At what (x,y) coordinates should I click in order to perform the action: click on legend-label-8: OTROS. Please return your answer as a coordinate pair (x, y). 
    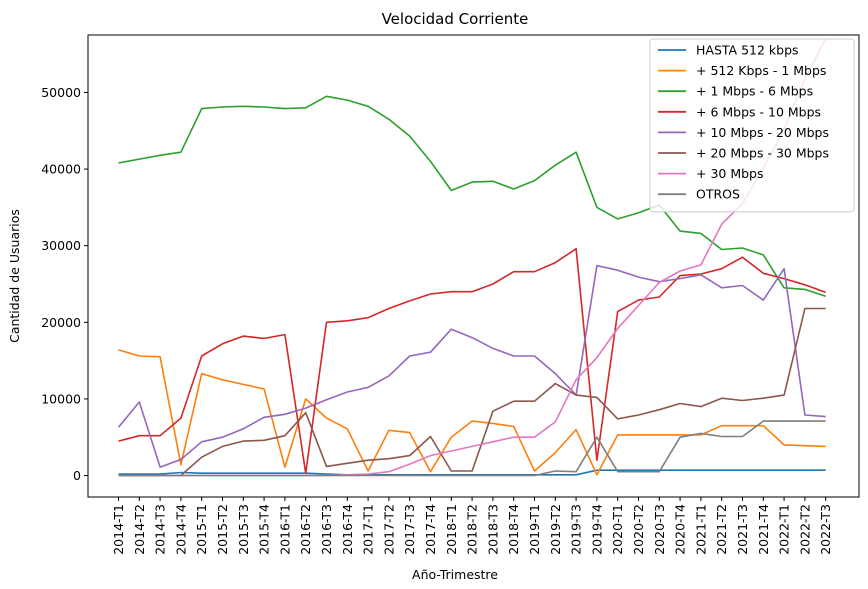
    Looking at the image, I should click on (718, 194).